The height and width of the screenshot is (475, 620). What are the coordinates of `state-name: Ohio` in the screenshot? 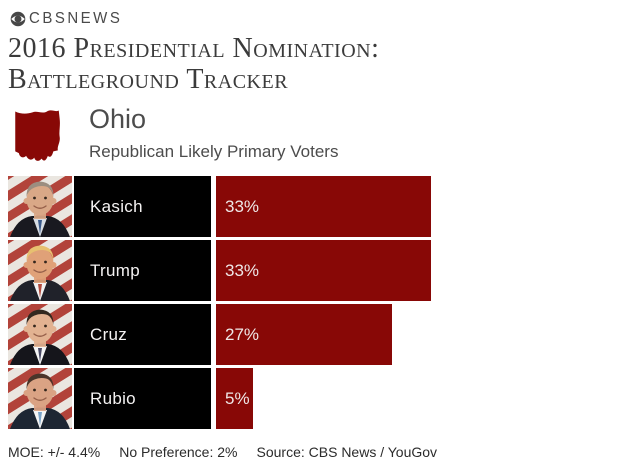 It's located at (118, 119).